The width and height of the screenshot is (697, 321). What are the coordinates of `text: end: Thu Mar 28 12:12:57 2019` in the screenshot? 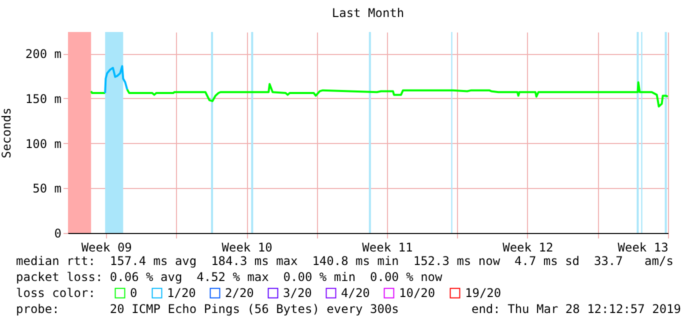 It's located at (576, 309).